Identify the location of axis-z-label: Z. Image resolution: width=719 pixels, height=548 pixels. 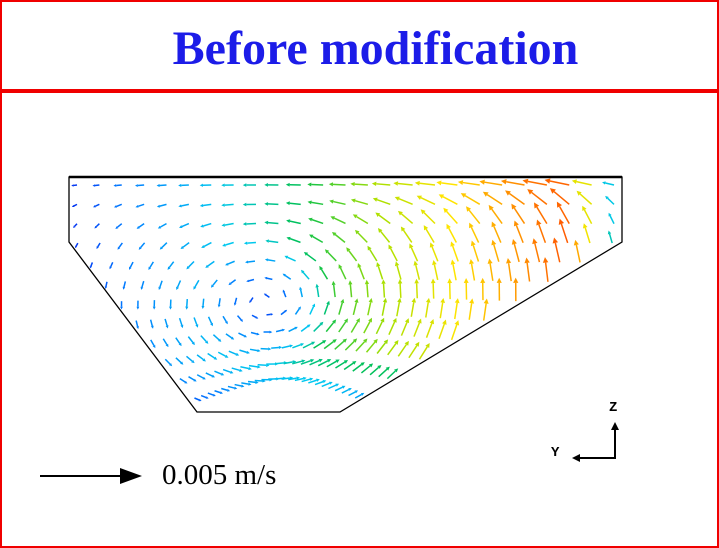
(613, 408).